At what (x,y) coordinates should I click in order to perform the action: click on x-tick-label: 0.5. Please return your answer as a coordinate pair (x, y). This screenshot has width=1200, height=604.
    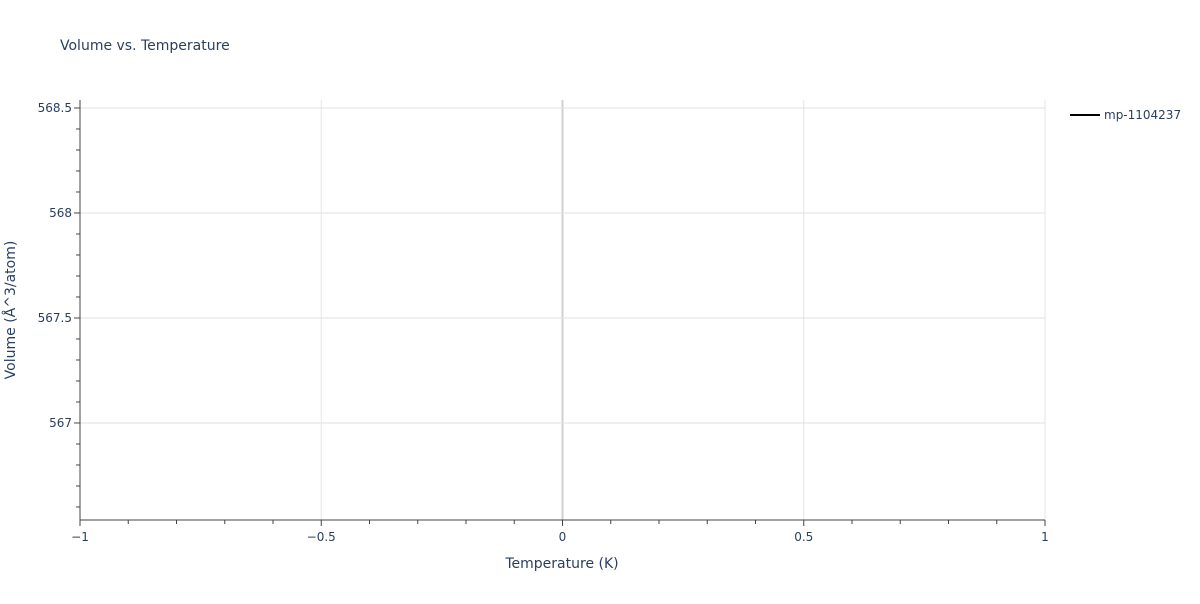
    Looking at the image, I should click on (803, 537).